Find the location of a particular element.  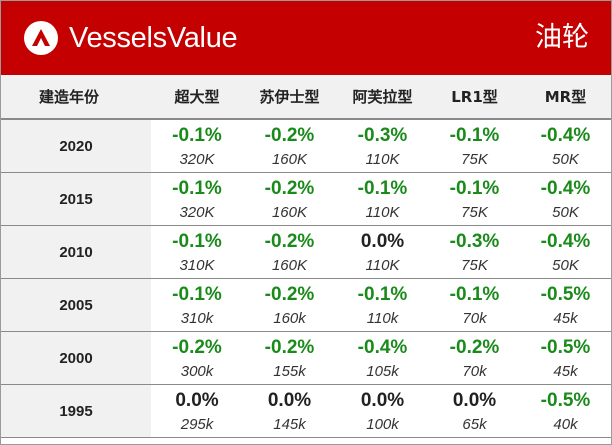

brand-name: VesselsValue is located at coordinates (153, 38).